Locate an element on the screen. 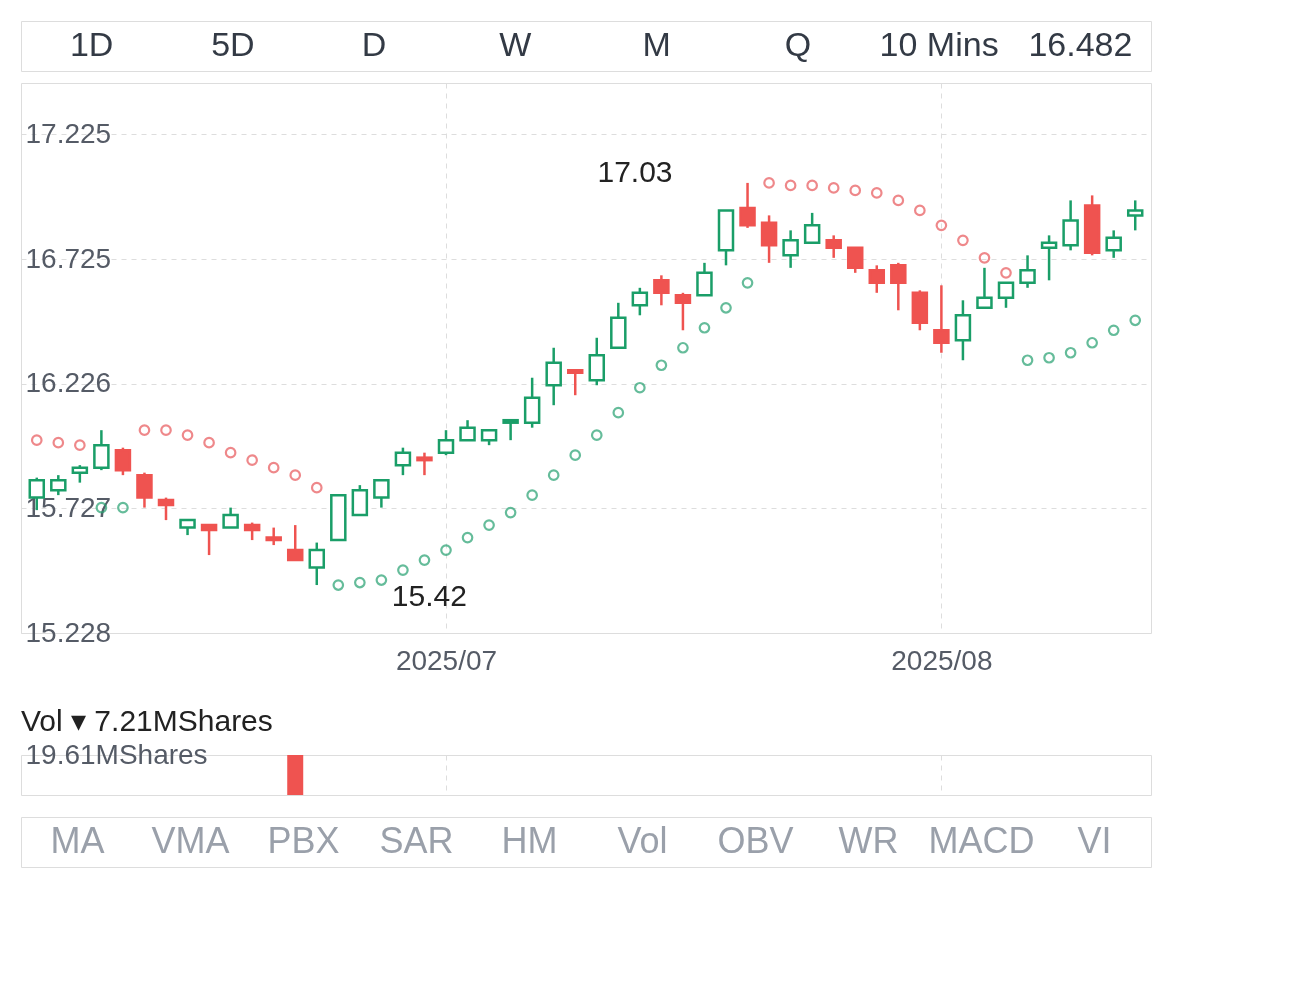 The height and width of the screenshot is (1008, 1290). x-tick-label: 2025/07 is located at coordinates (446, 660).